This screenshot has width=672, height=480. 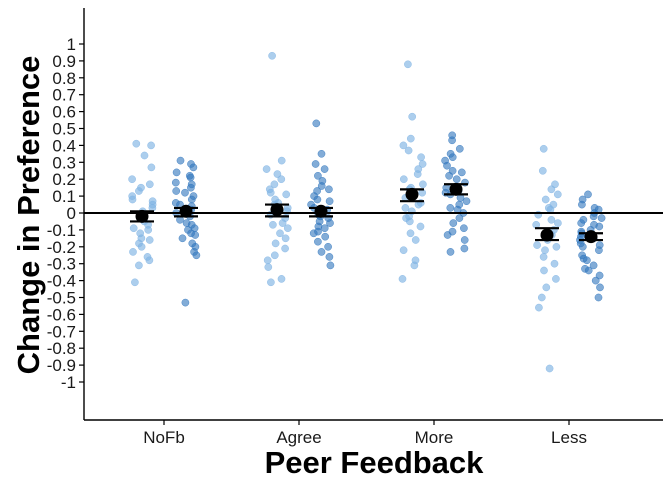 What do you see at coordinates (61, 348) in the screenshot?
I see `y-tick-label: -0.8` at bounding box center [61, 348].